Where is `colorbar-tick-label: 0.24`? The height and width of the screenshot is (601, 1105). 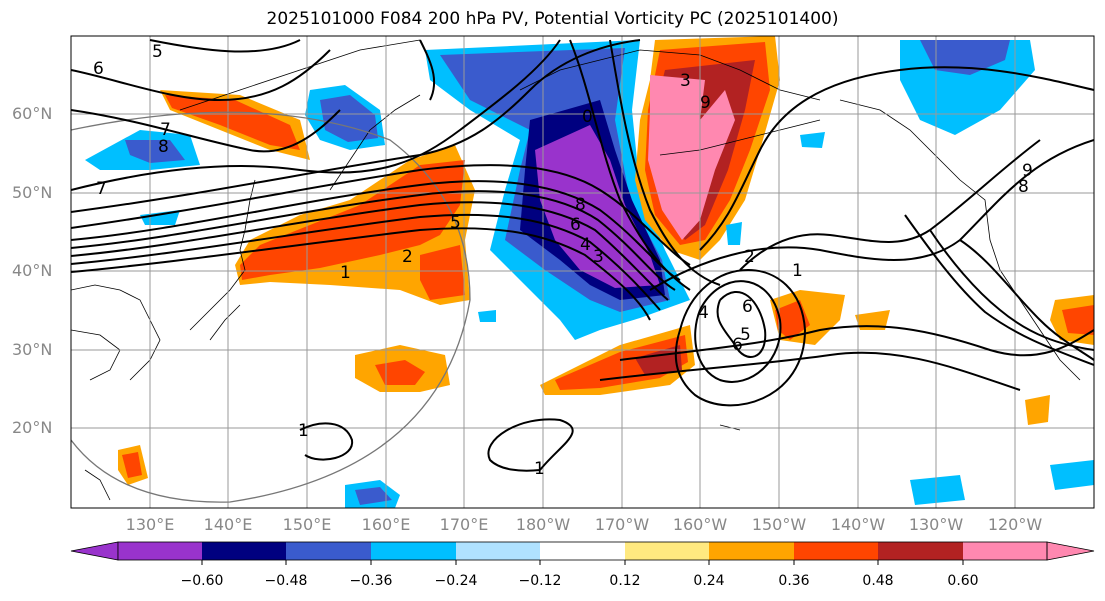
colorbar-tick-label: 0.24 is located at coordinates (709, 581).